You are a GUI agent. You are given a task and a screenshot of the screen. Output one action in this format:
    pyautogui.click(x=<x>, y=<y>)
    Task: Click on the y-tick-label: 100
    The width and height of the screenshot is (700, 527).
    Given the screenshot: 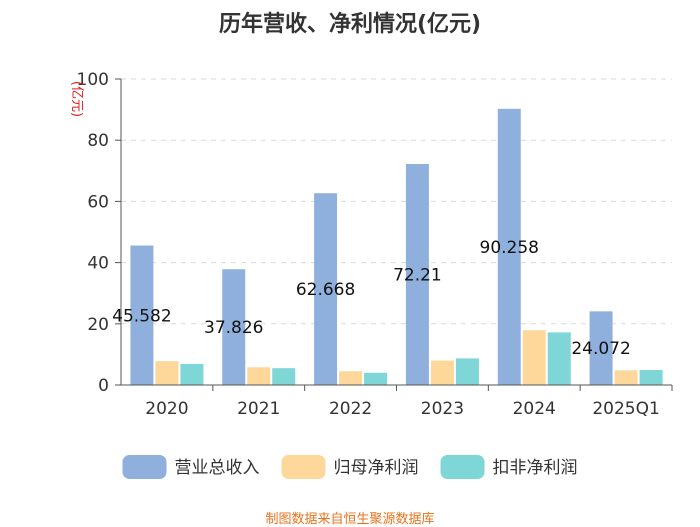 What is the action you would take?
    pyautogui.click(x=93, y=80)
    